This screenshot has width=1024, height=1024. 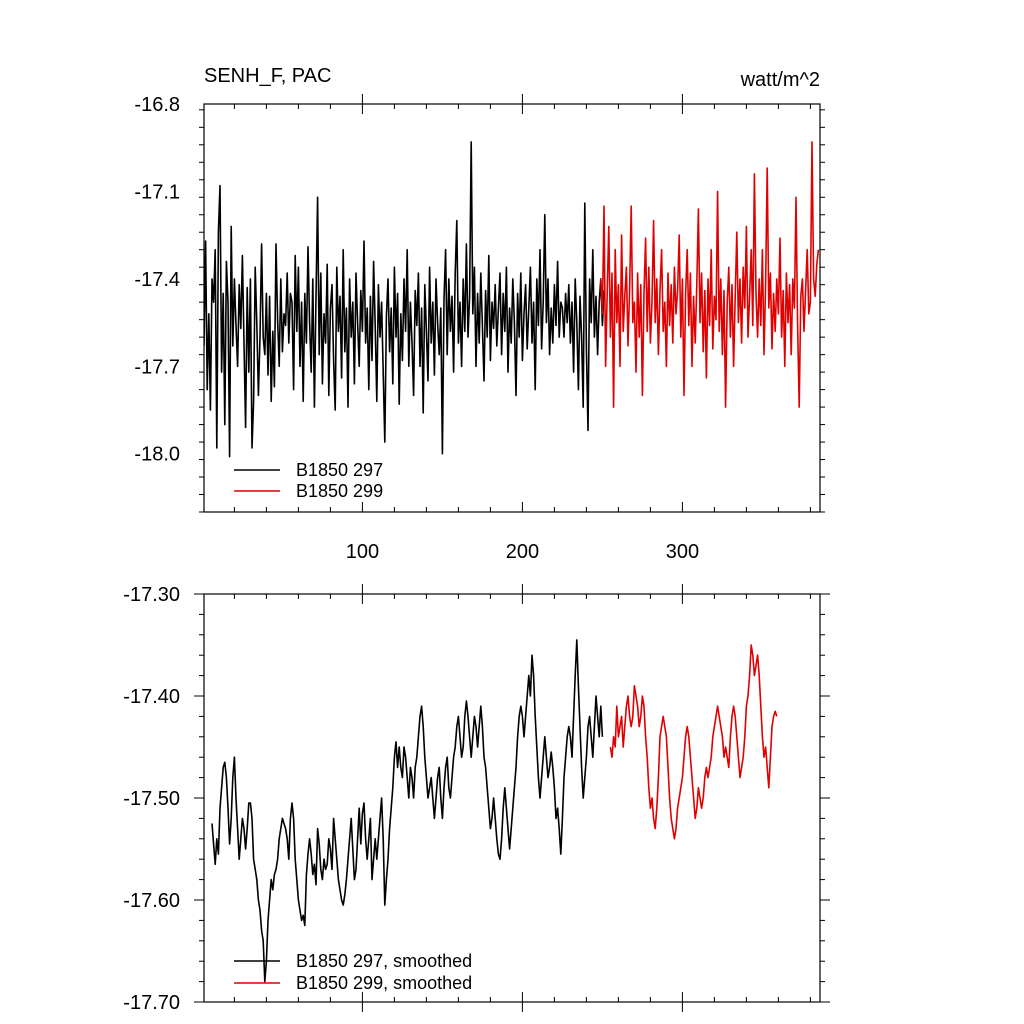 I want to click on bottom-ytick-label: -17.70, so click(x=151, y=1003).